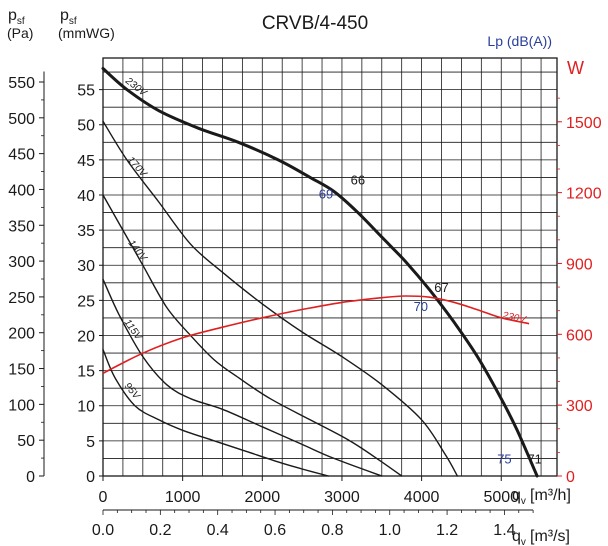  I want to click on mmwg-tick-label: 20, so click(86, 336).